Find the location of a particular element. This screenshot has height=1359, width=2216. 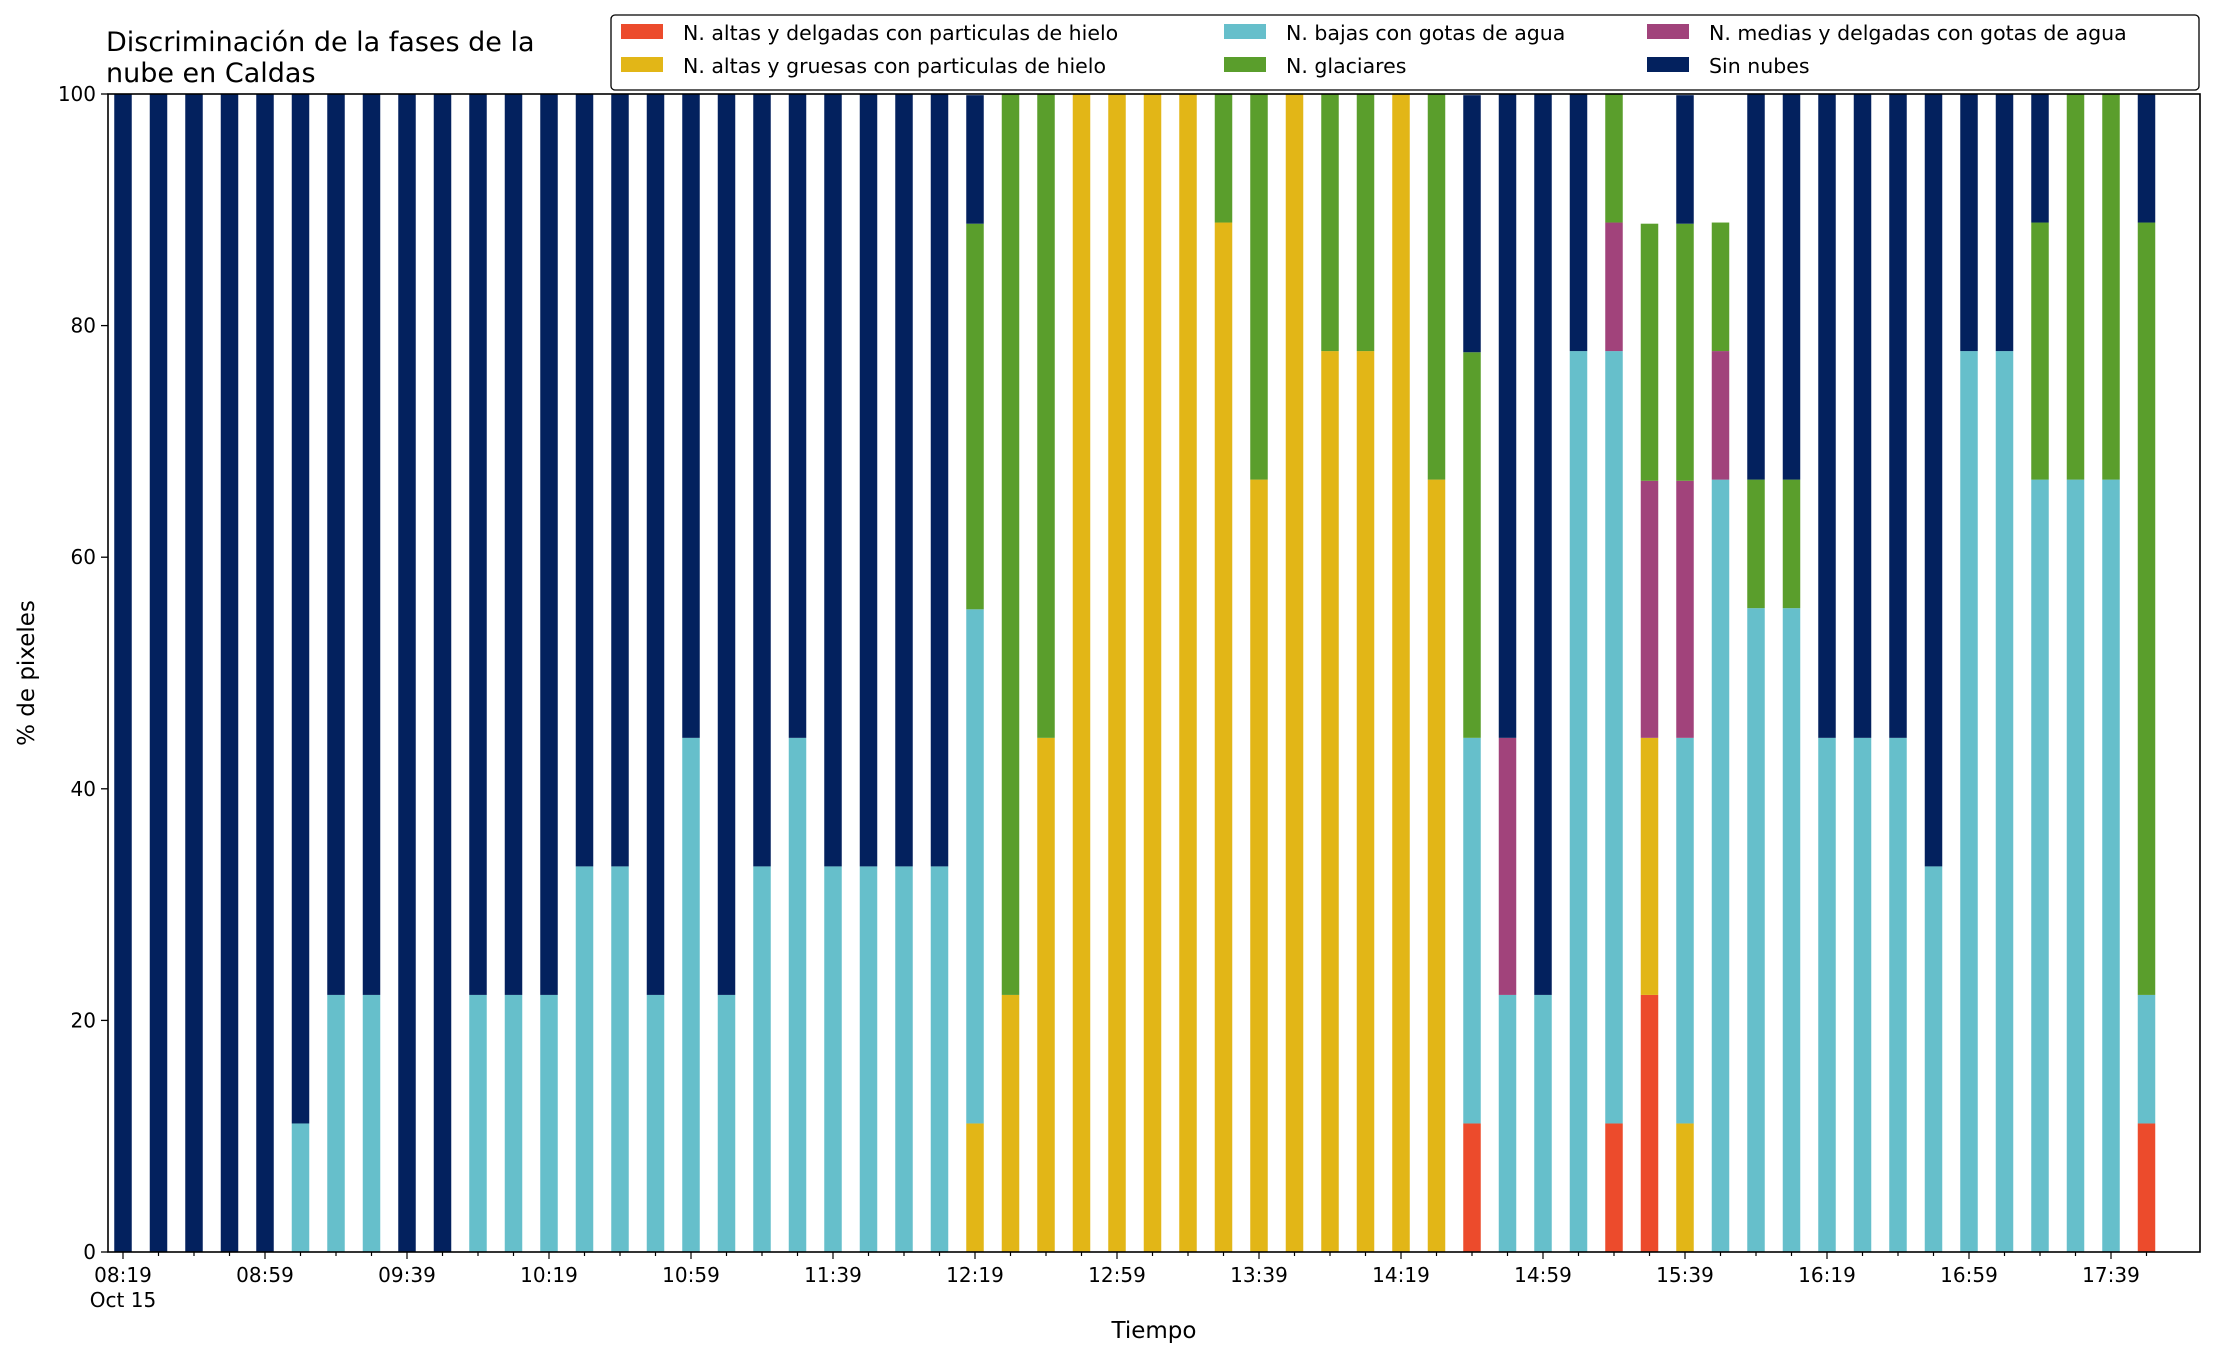

y-tick-label: 0 is located at coordinates (89, 1252).